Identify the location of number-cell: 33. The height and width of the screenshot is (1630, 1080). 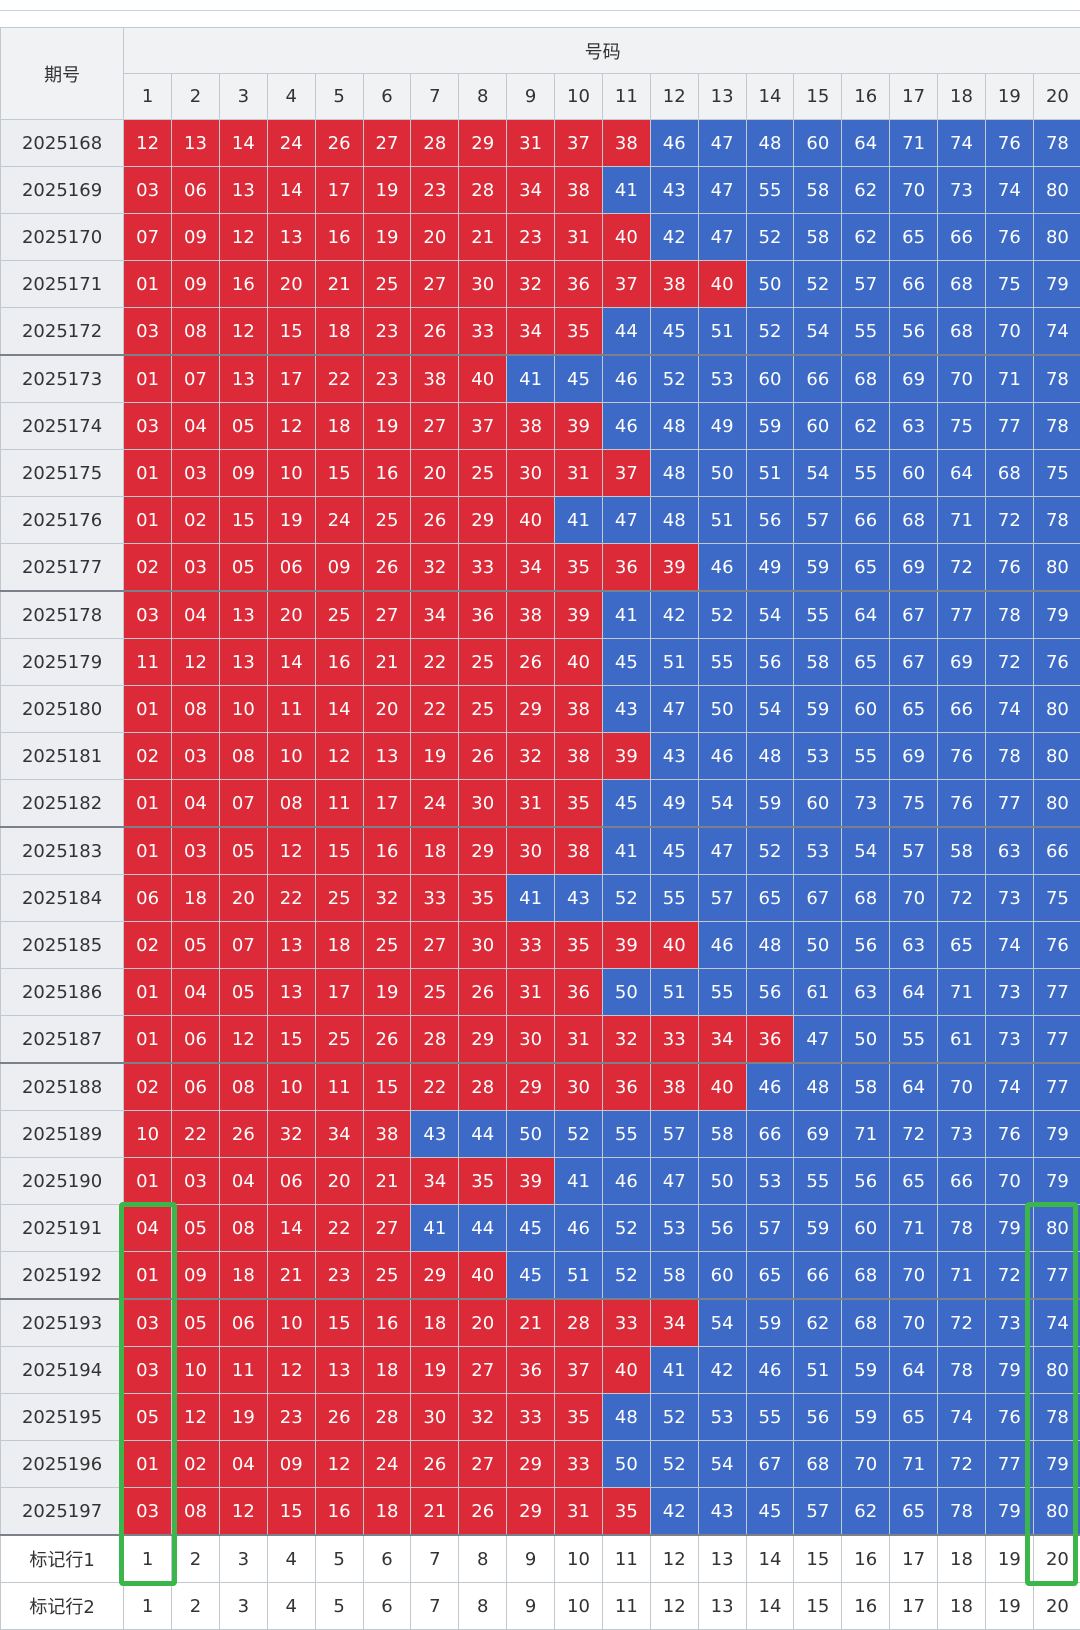
(531, 945).